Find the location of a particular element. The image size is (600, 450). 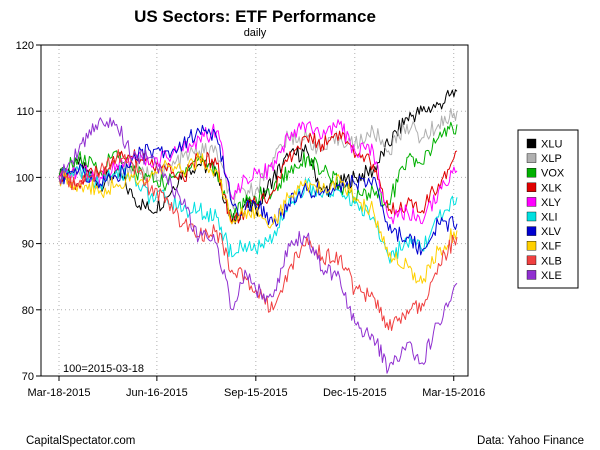

x-tick-label: Jun-16-2015 is located at coordinates (157, 393).